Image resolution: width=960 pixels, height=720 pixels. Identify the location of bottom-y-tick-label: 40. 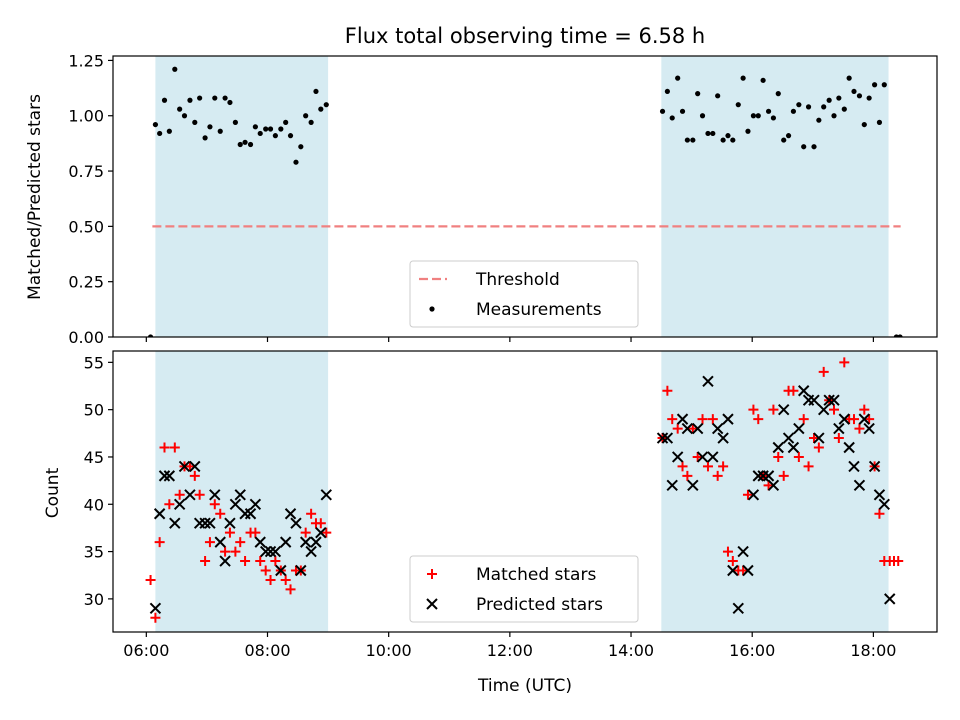
(94, 504).